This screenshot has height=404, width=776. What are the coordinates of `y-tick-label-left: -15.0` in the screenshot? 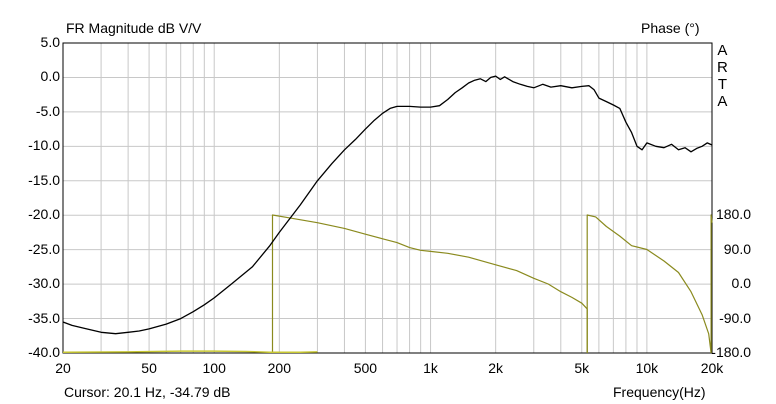 It's located at (44, 179).